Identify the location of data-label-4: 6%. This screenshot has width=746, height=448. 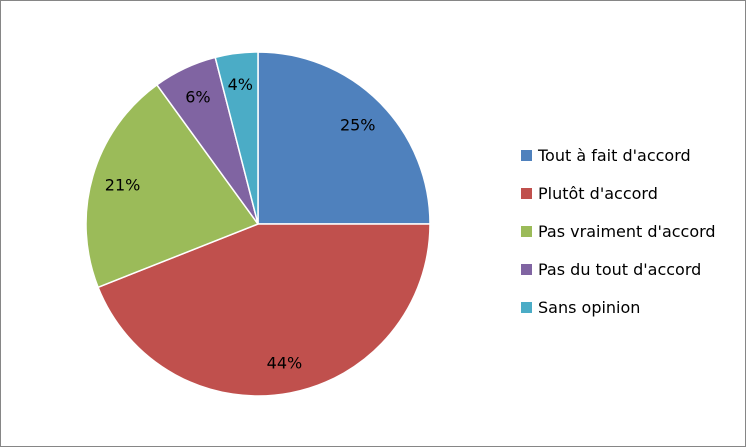
(197, 96).